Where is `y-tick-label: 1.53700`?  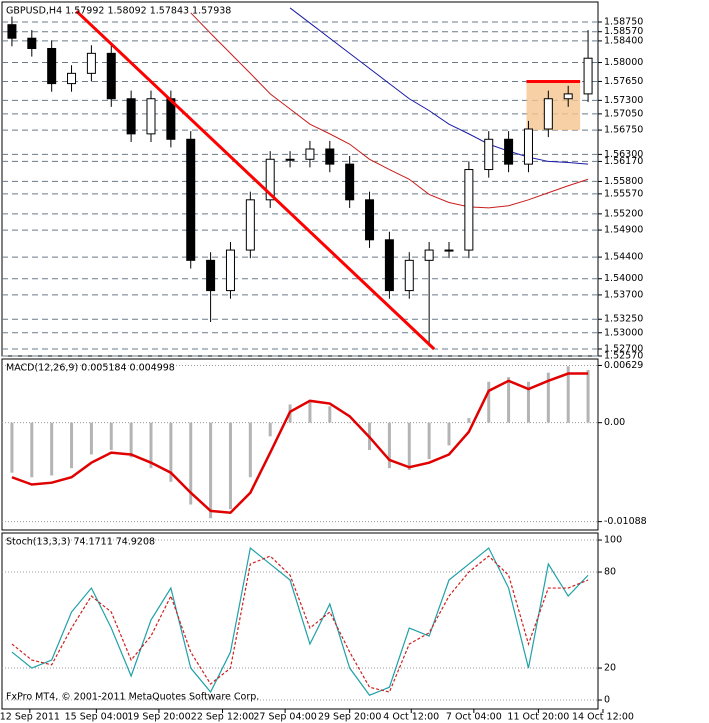
y-tick-label: 1.53700 is located at coordinates (623, 294).